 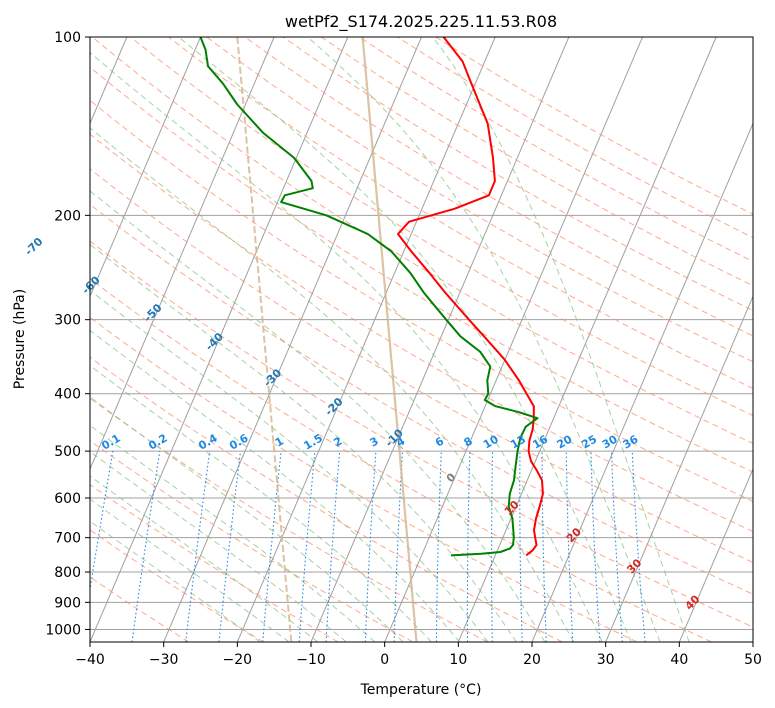 What do you see at coordinates (63, 630) in the screenshot?
I see `y-tick-label: 1000` at bounding box center [63, 630].